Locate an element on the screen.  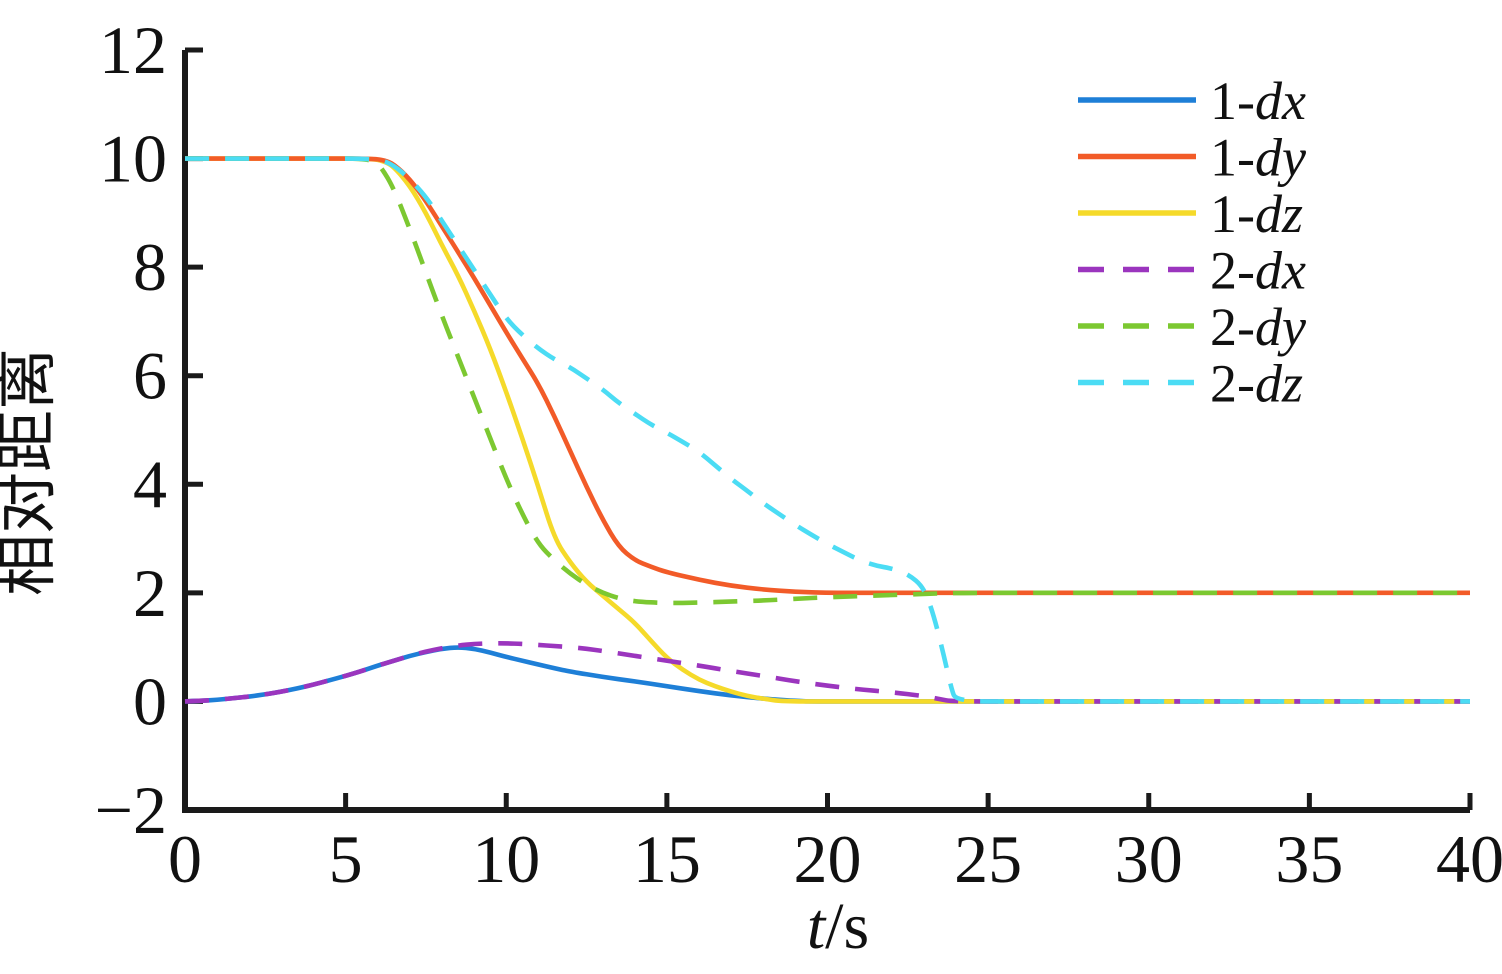
legend-item-2-dx: 2-dx is located at coordinates (1192, 271).